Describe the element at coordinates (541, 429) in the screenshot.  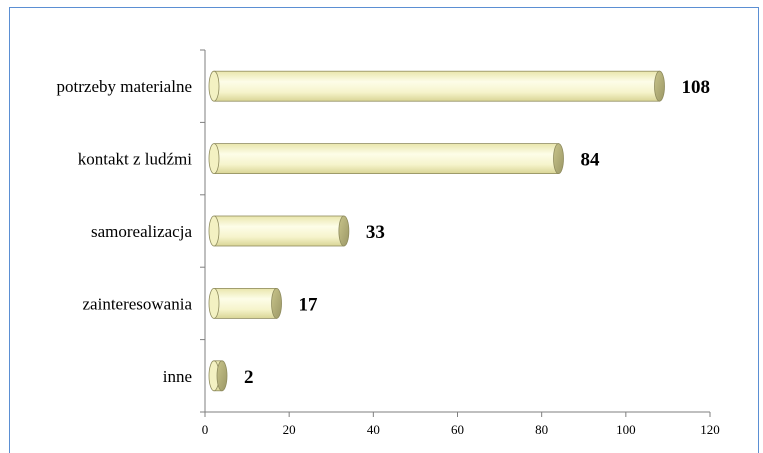
I see `x-tick-label: 80` at that location.